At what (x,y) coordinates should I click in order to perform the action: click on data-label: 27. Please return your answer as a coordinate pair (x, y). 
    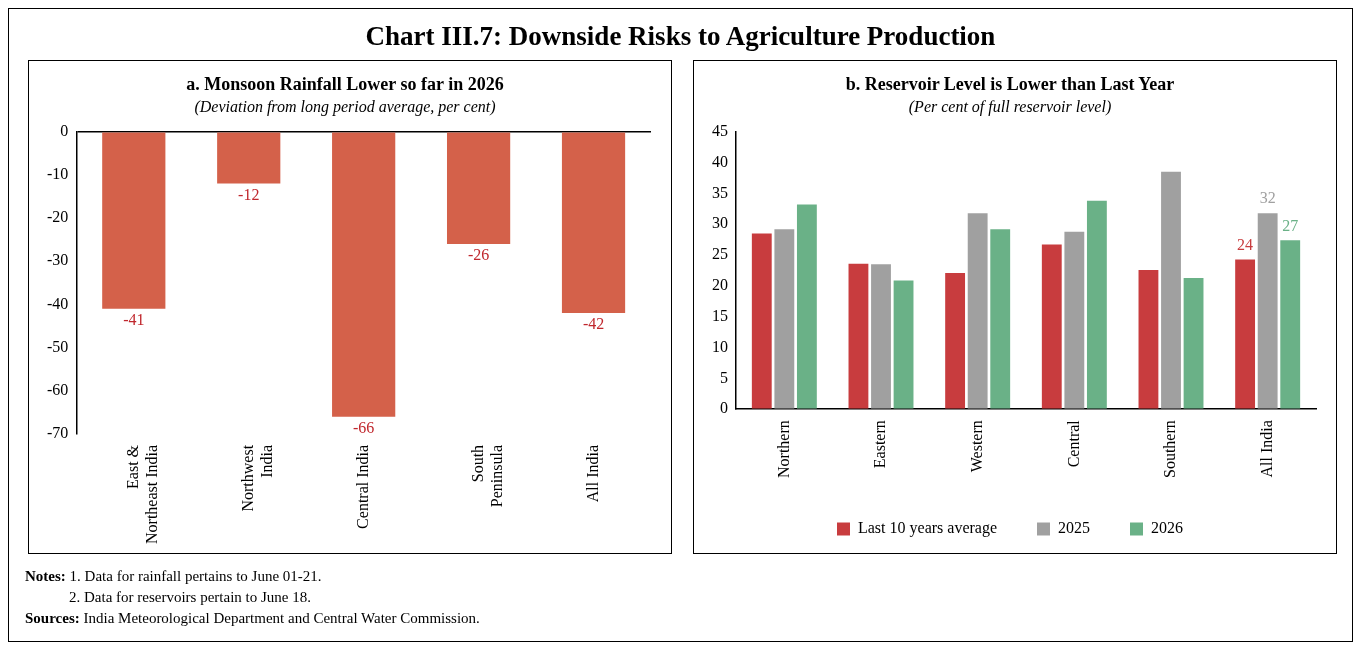
    Looking at the image, I should click on (1290, 225).